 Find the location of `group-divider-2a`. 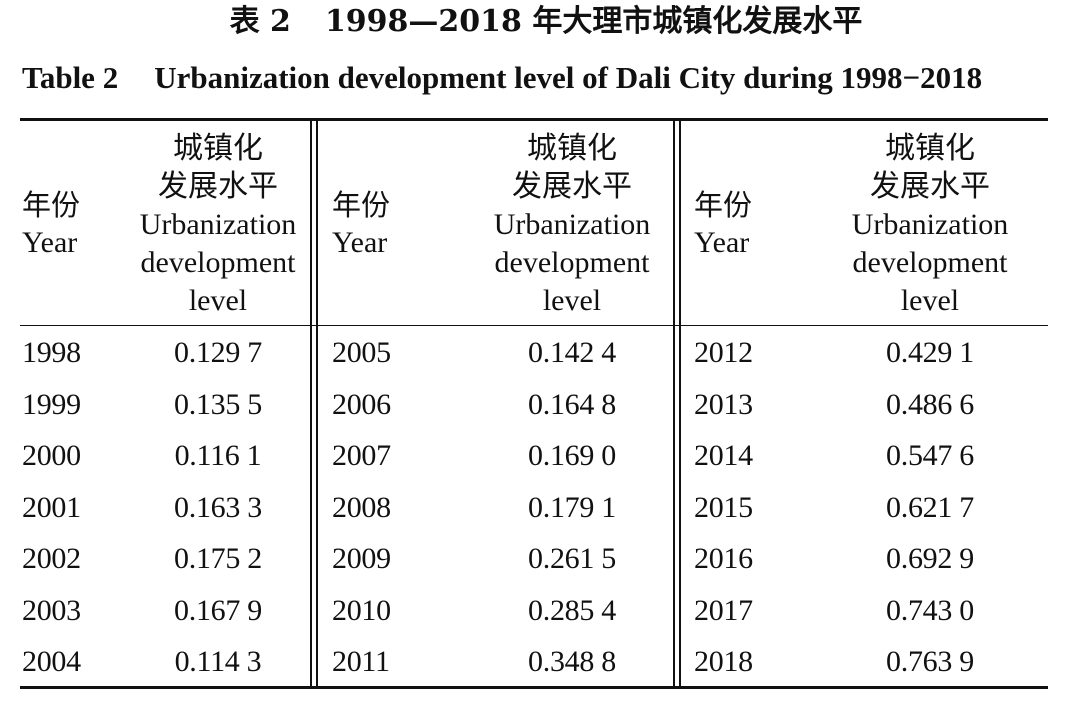

group-divider-2a is located at coordinates (674, 404).